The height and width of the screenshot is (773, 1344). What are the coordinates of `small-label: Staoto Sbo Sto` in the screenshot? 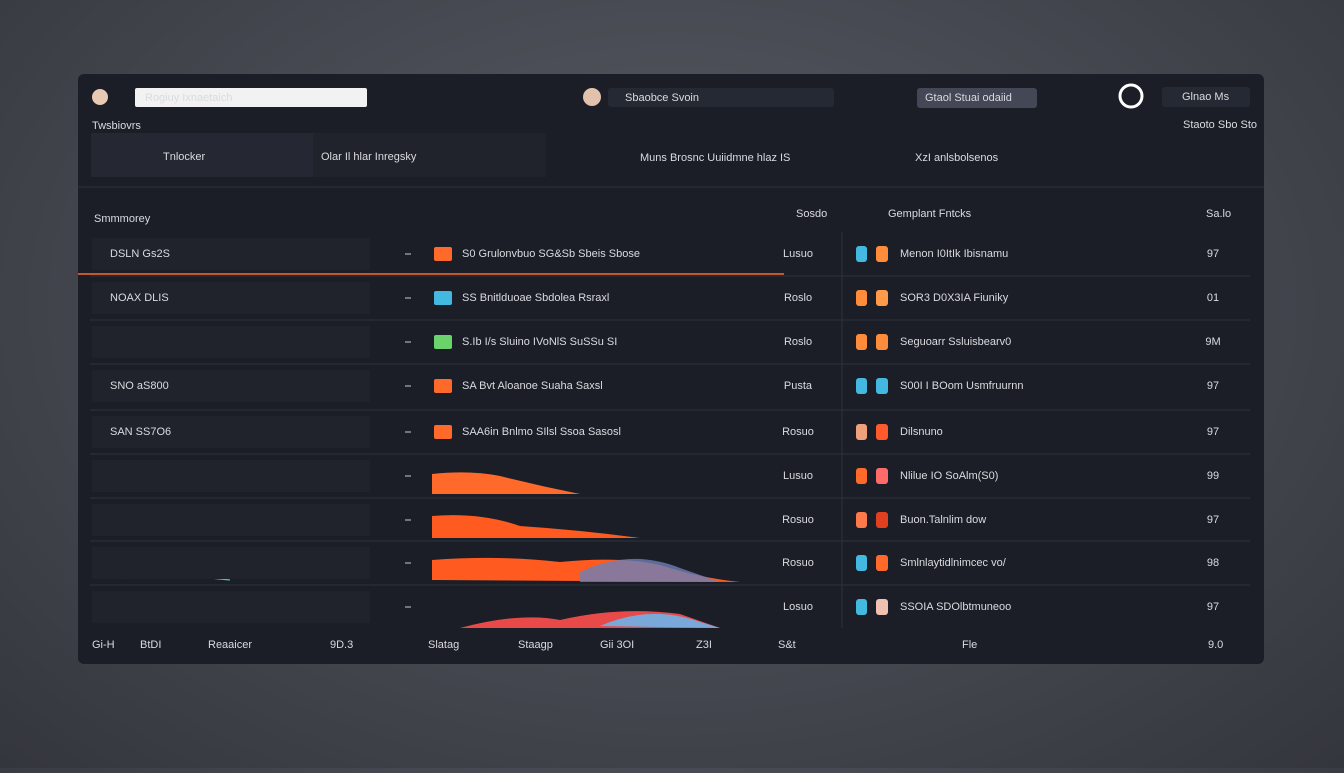 It's located at (1220, 125).